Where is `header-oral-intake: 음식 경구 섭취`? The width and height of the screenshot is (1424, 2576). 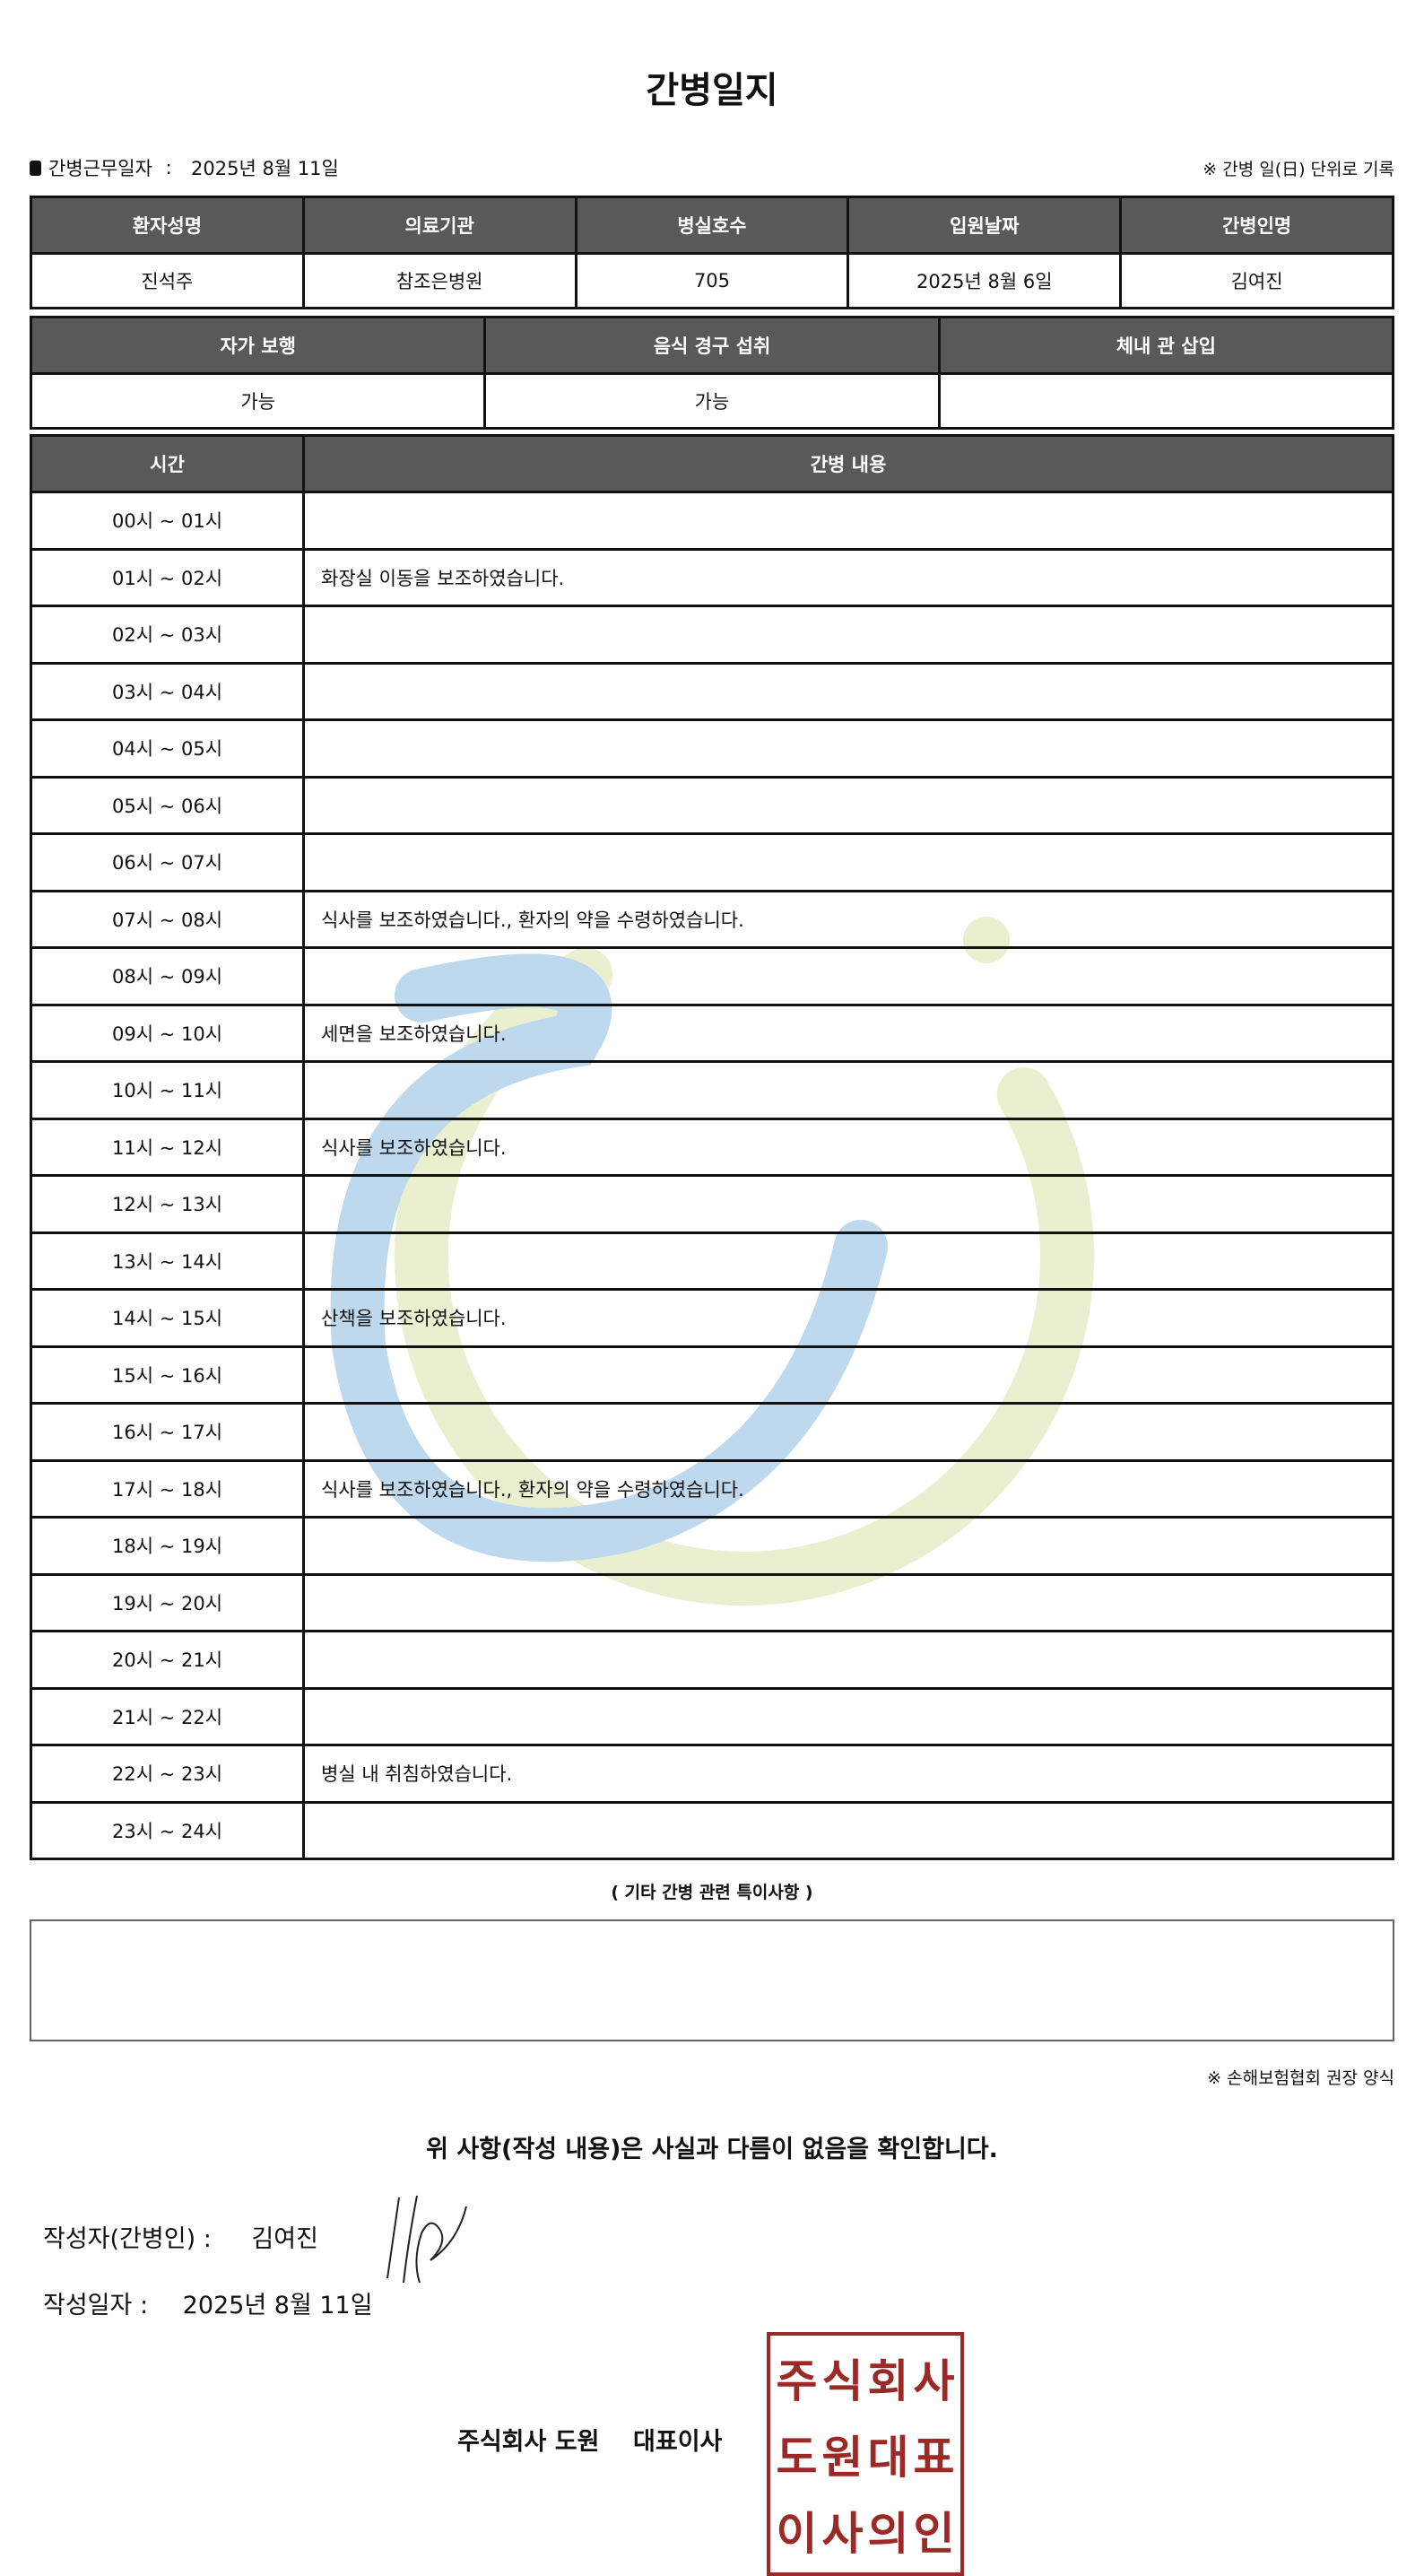 header-oral-intake: 음식 경구 섭취 is located at coordinates (712, 345).